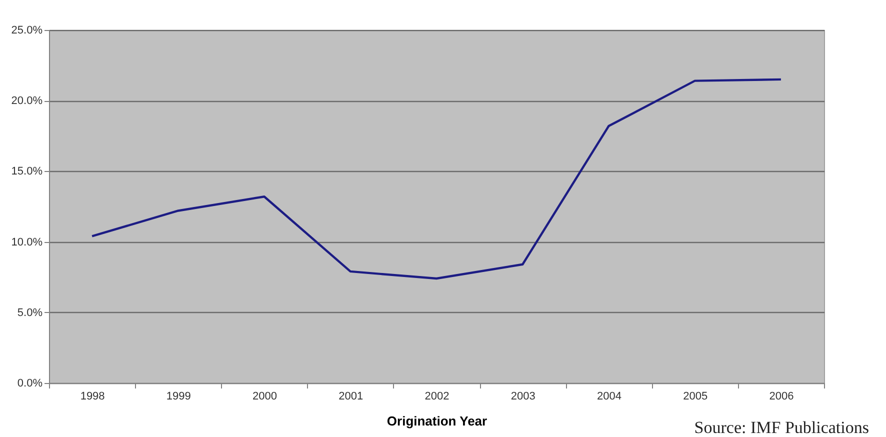 This screenshot has width=886, height=437. Describe the element at coordinates (781, 396) in the screenshot. I see `x-tick-label: 2006` at that location.